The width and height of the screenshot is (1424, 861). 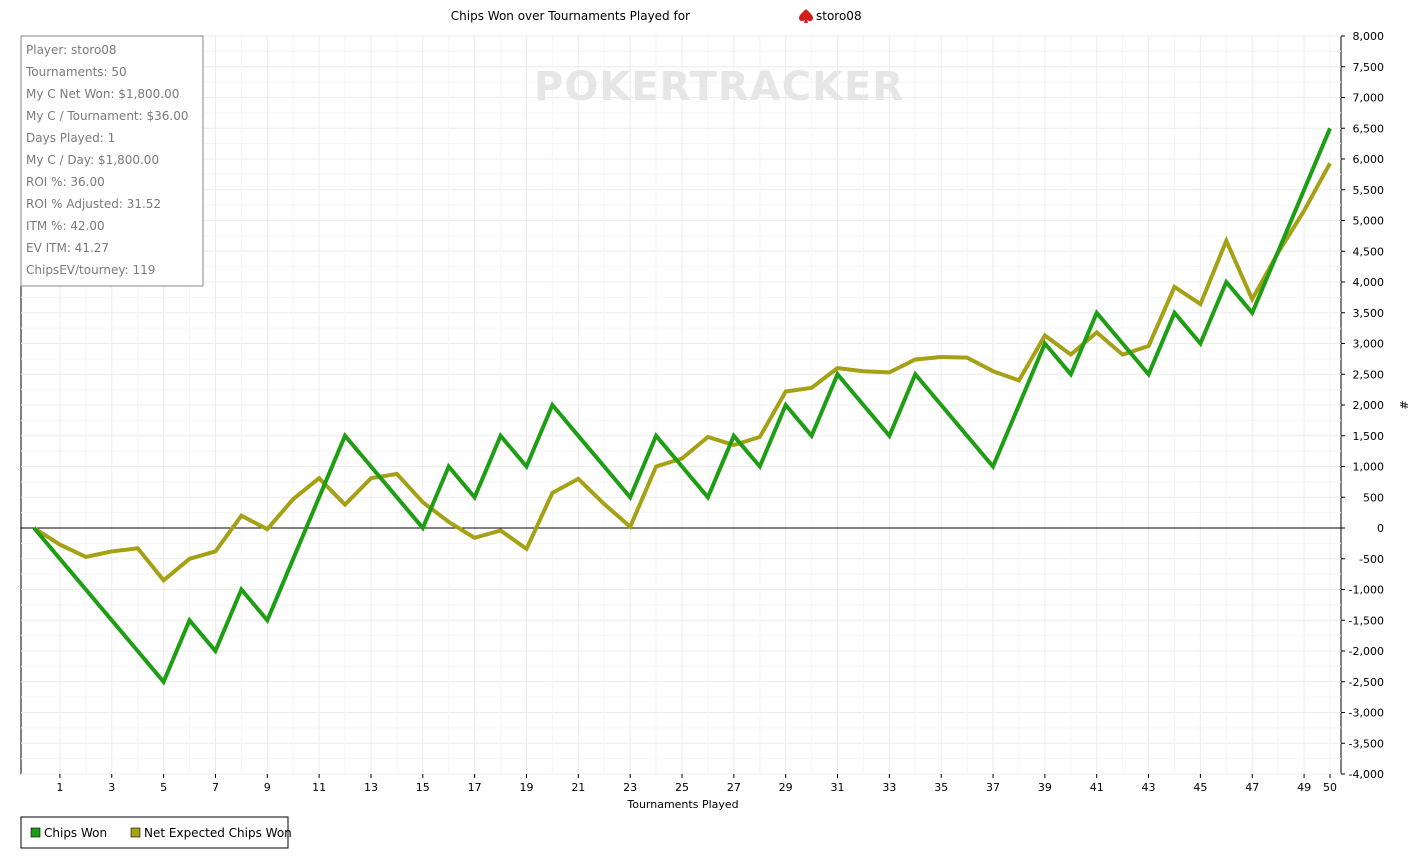 What do you see at coordinates (70, 138) in the screenshot?
I see `stats-line: Days Played: 1` at bounding box center [70, 138].